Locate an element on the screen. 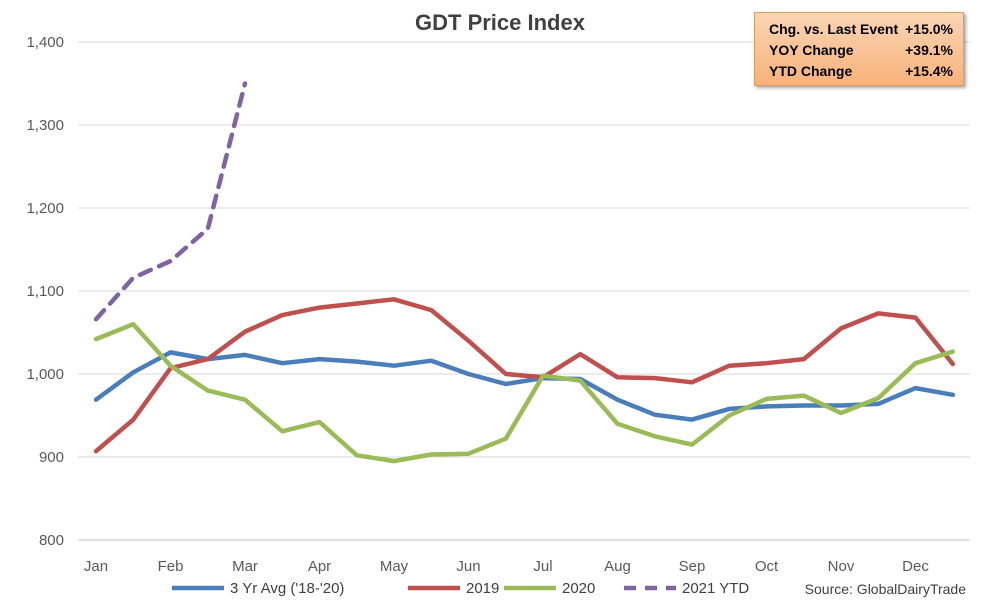 The image size is (981, 600). y-tick-label: 900 is located at coordinates (51, 457).